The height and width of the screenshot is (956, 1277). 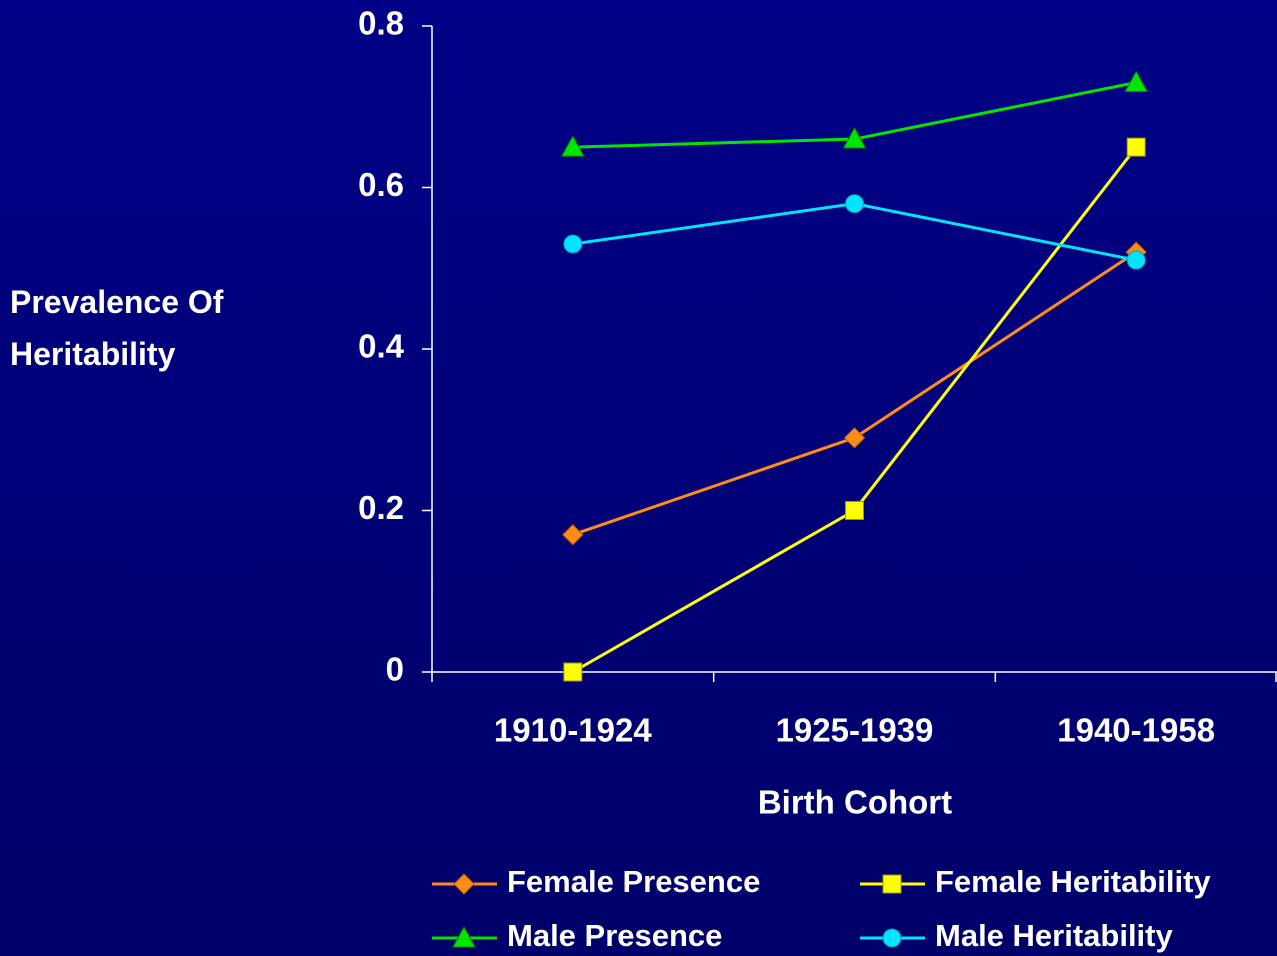 What do you see at coordinates (855, 802) in the screenshot?
I see `x-axis-label: Birth Cohort` at bounding box center [855, 802].